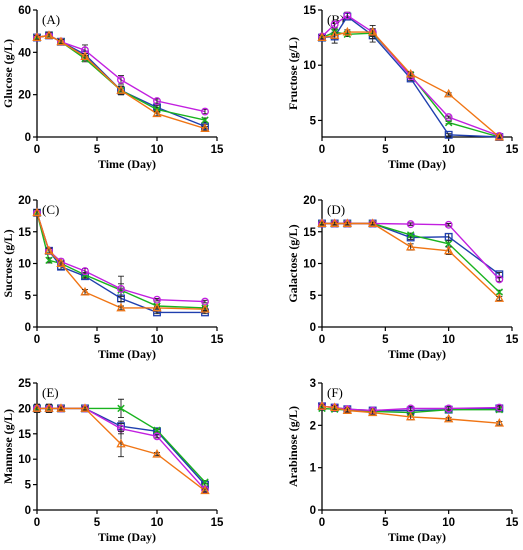 This screenshot has width=523, height=550. I want to click on series-green, so click(411, 257).